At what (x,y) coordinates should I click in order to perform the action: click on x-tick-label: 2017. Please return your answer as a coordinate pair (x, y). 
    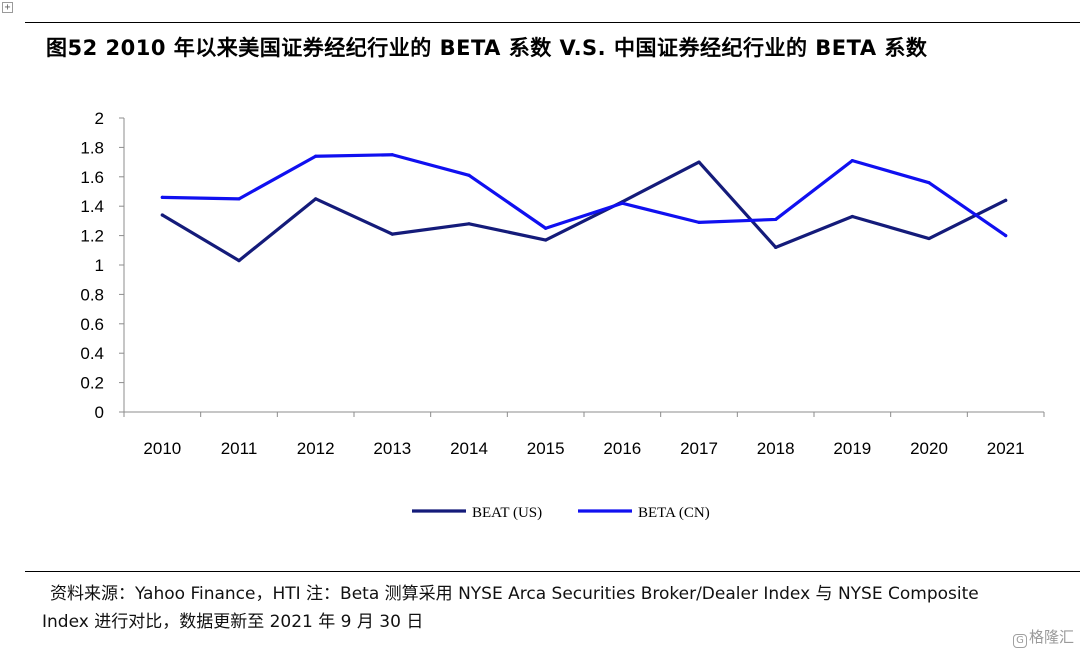
    Looking at the image, I should click on (699, 448).